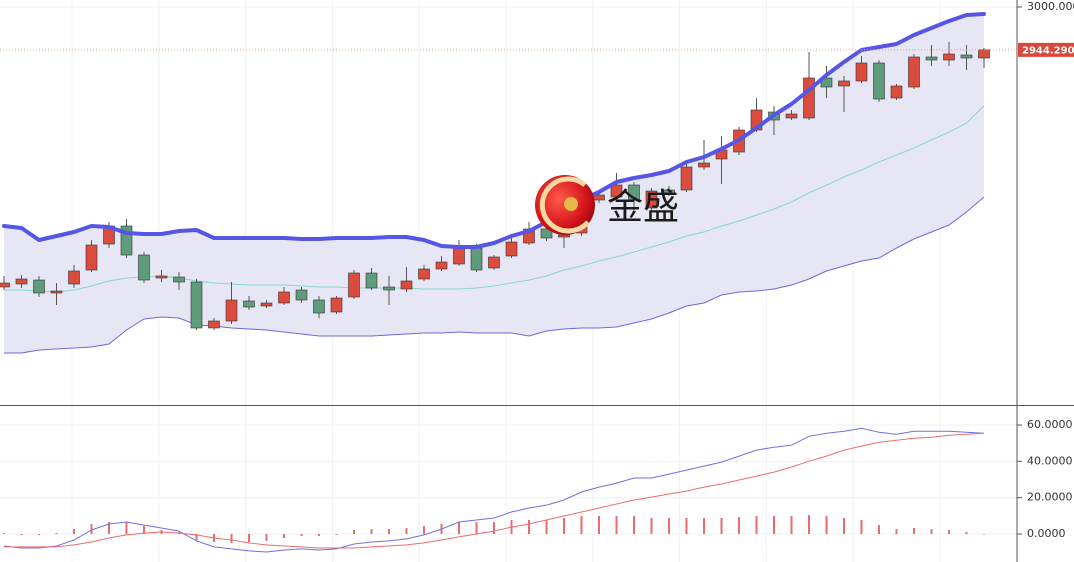  What do you see at coordinates (1046, 533) in the screenshot?
I see `y-tick-label: 0.0000` at bounding box center [1046, 533].